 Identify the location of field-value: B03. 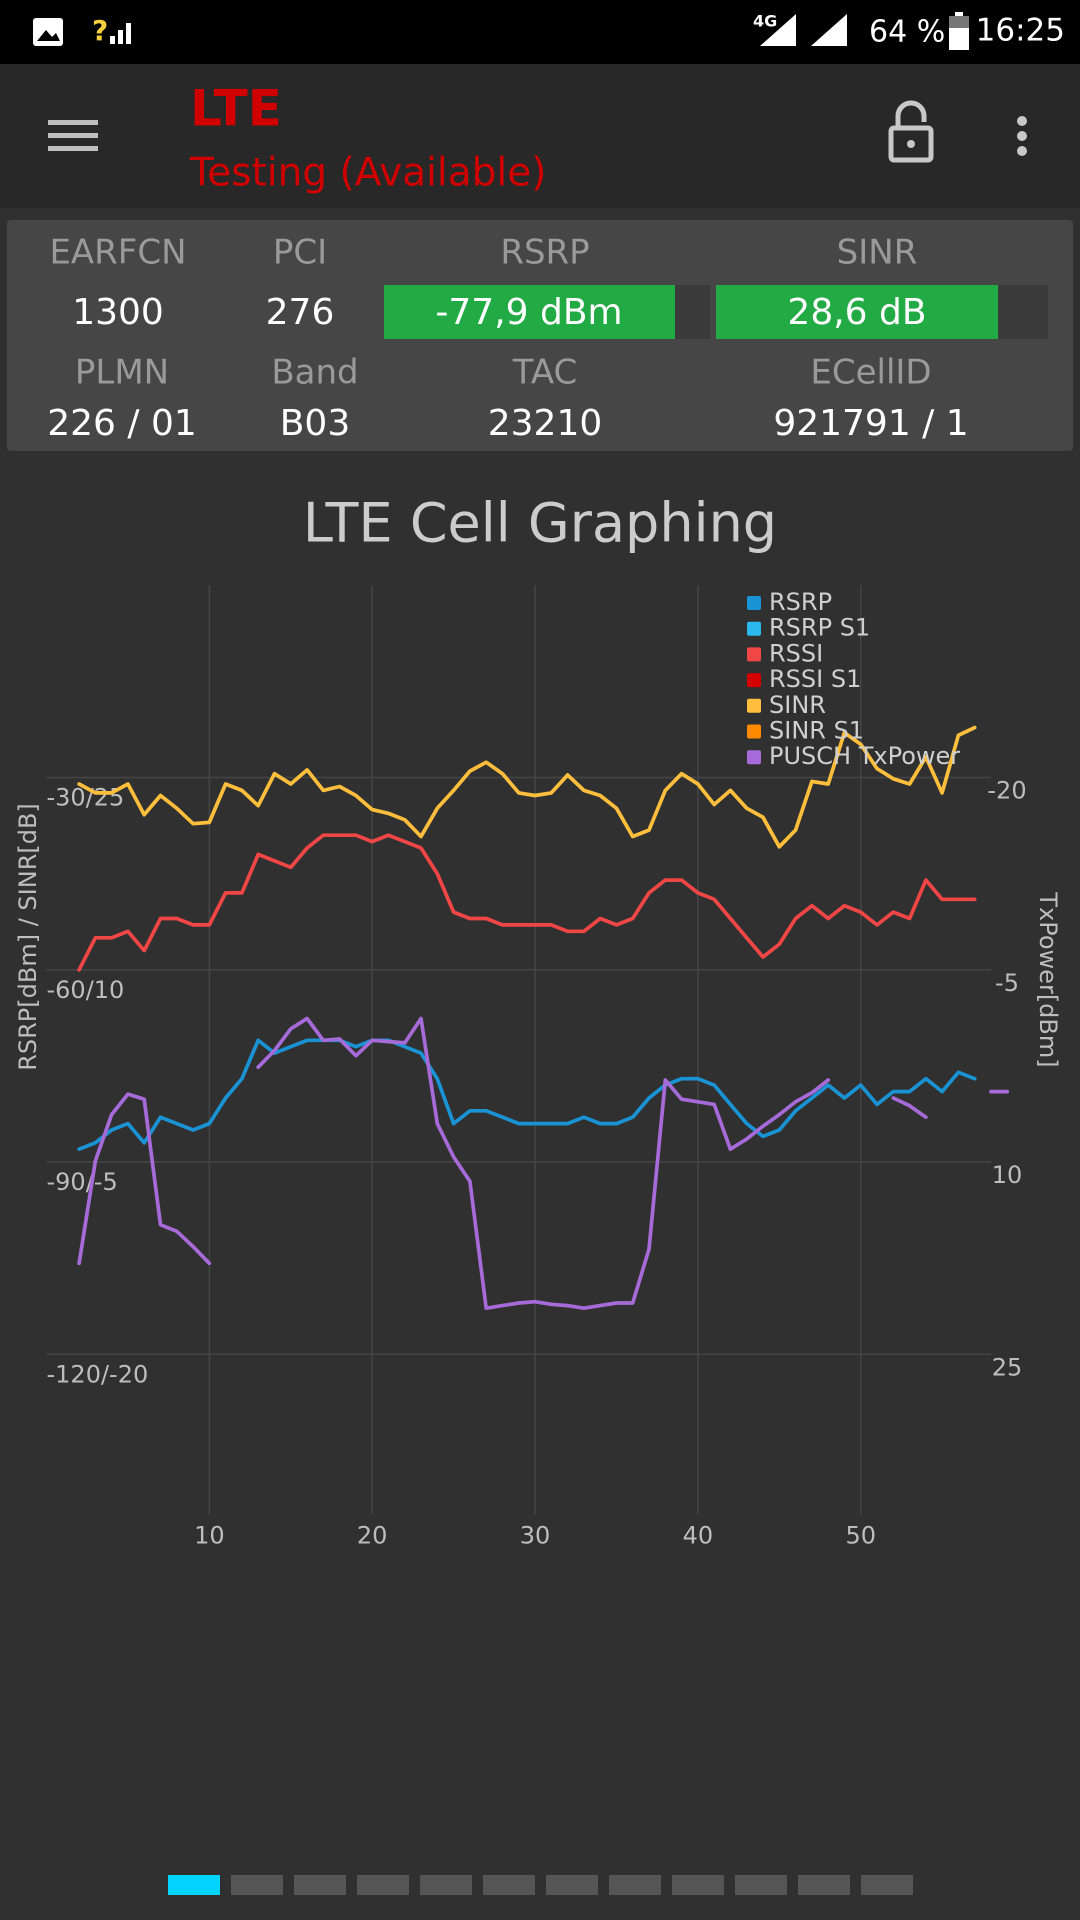
(315, 423).